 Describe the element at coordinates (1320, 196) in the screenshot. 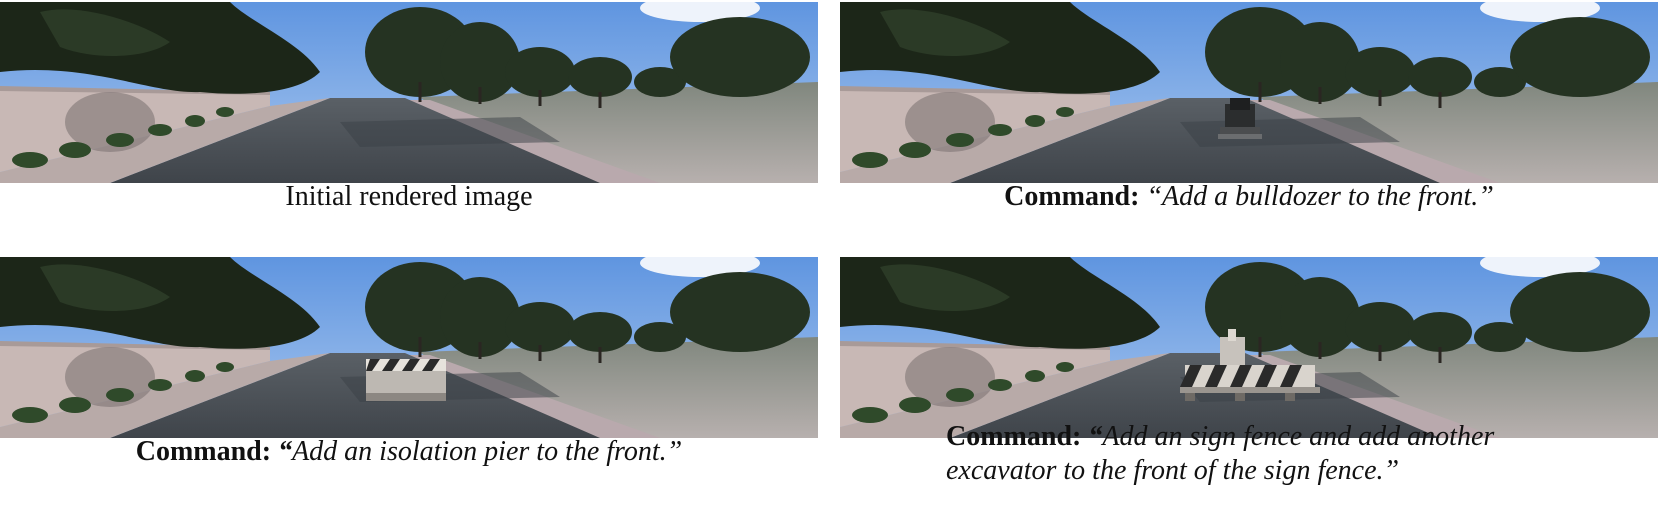

I see `command-text: “Add a bulldozer to the front.”` at that location.